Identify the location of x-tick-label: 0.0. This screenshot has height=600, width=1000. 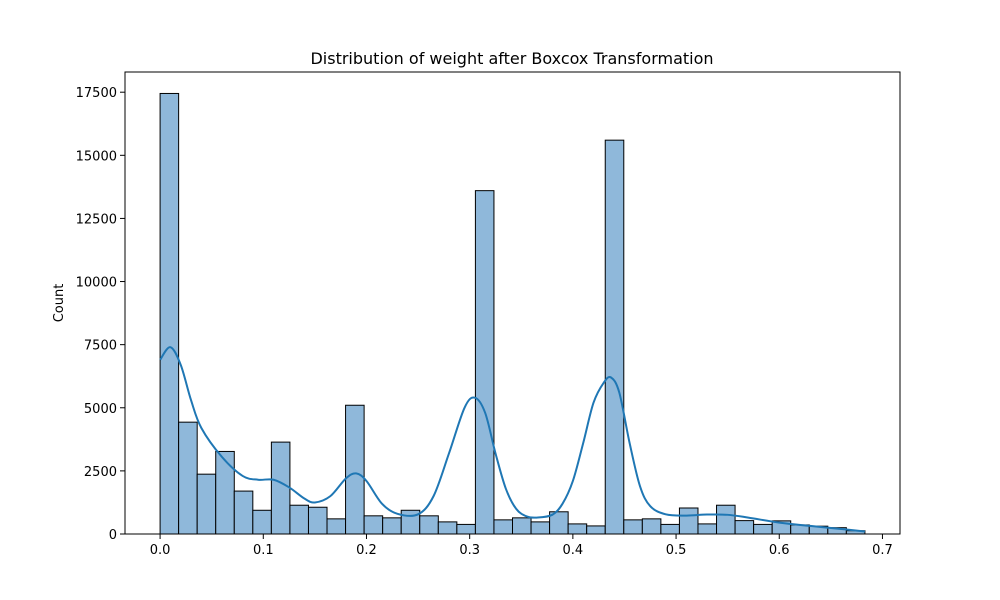
(160, 550).